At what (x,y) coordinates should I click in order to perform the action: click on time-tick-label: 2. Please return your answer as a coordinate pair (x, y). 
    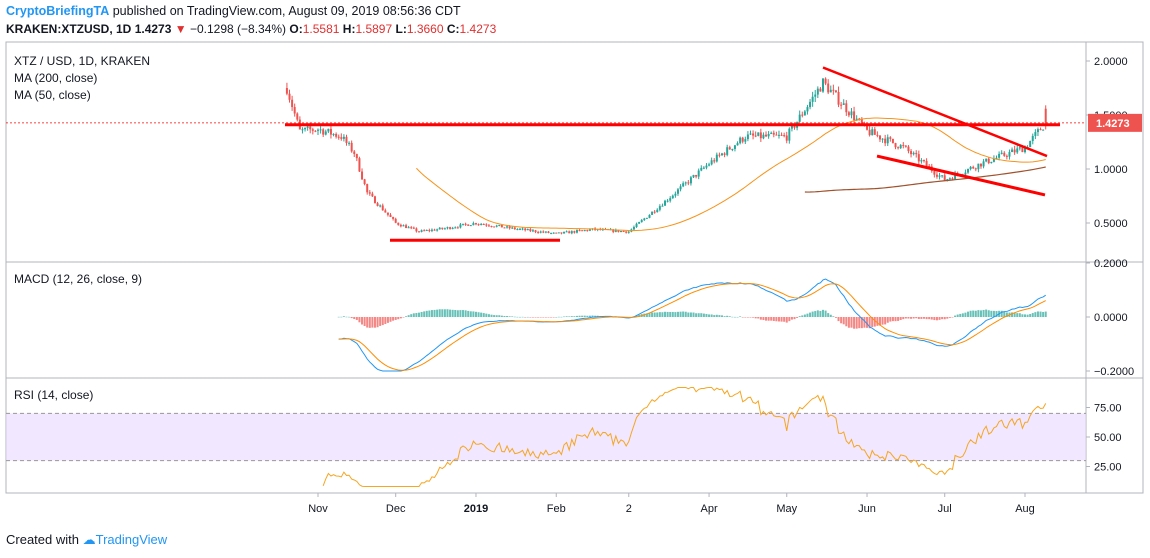
    Looking at the image, I should click on (629, 509).